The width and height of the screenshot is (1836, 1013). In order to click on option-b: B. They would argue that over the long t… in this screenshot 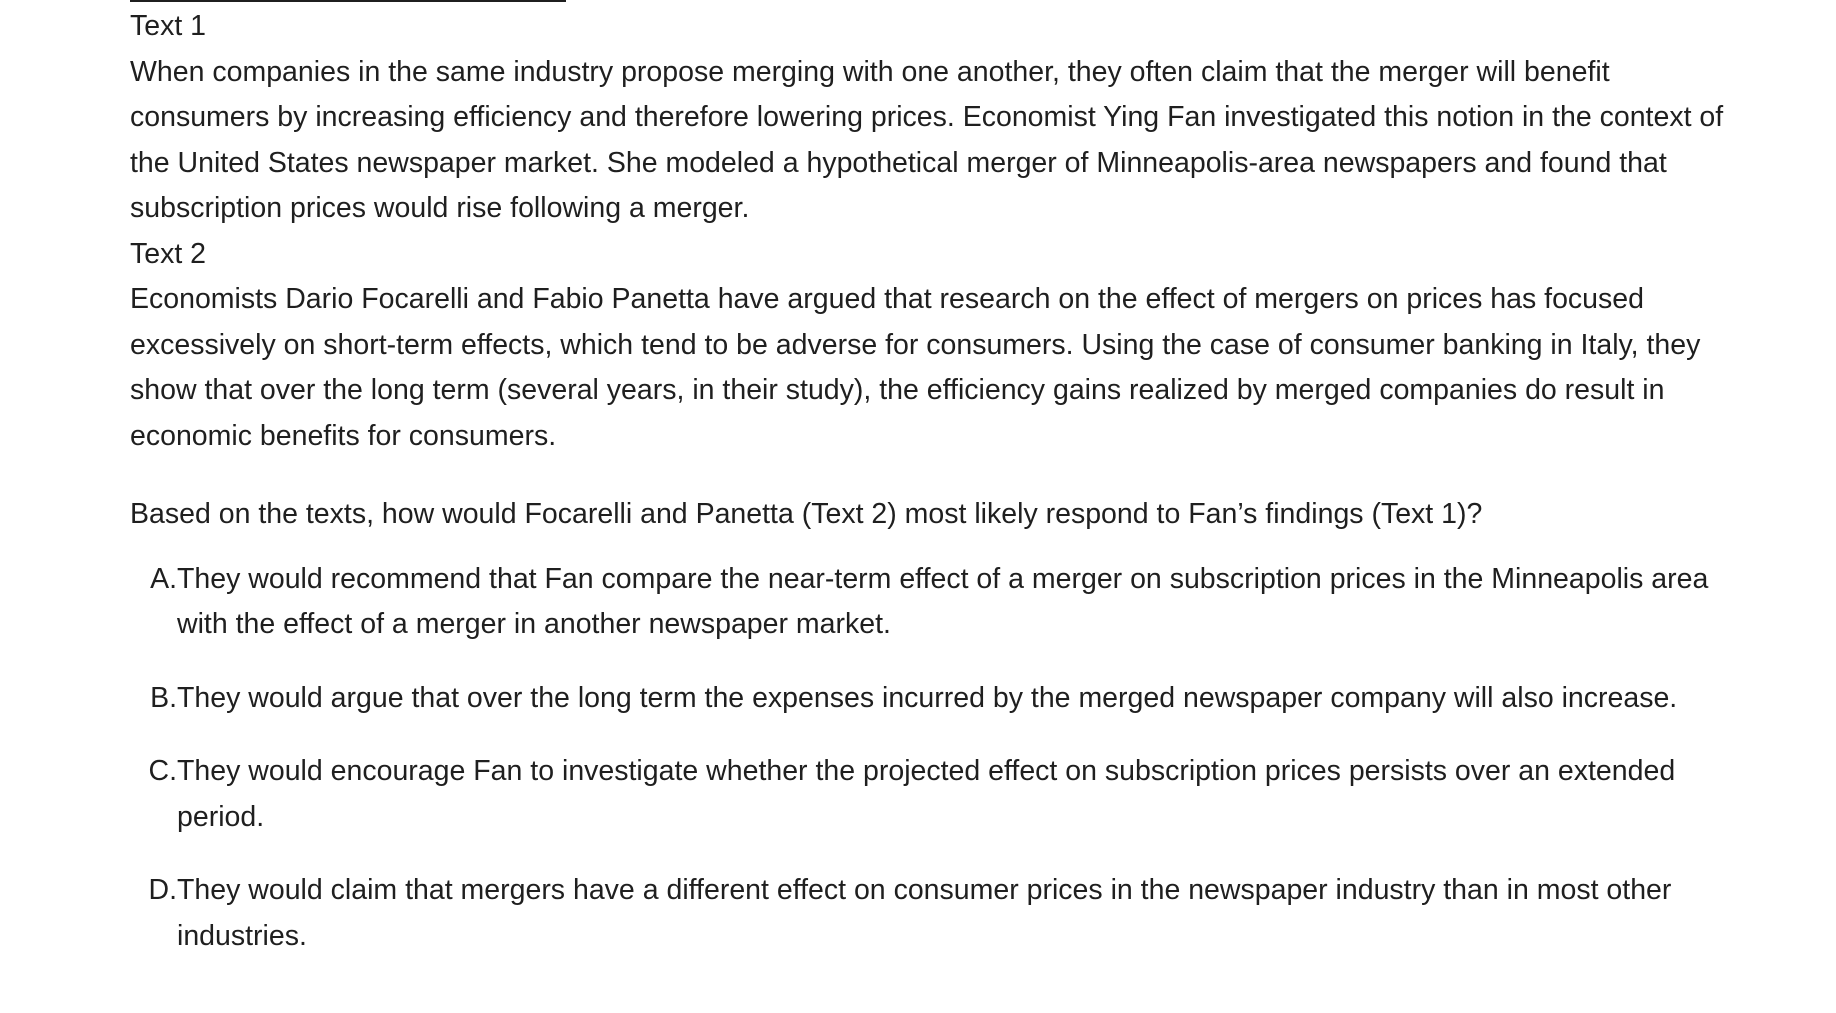, I will do `click(930, 699)`.